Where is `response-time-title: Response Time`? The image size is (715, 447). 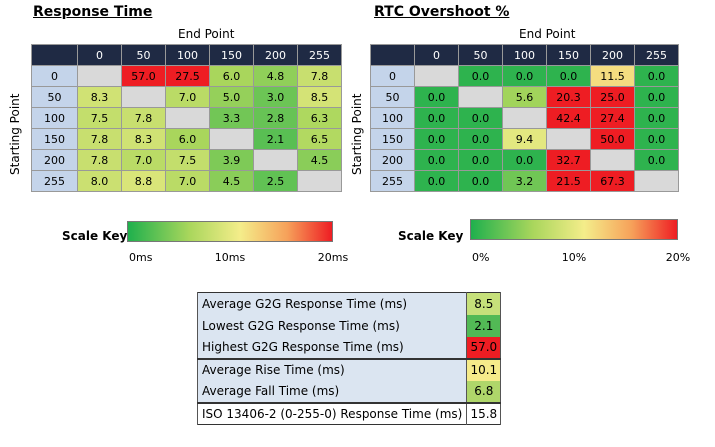
response-time-title: Response Time is located at coordinates (93, 12).